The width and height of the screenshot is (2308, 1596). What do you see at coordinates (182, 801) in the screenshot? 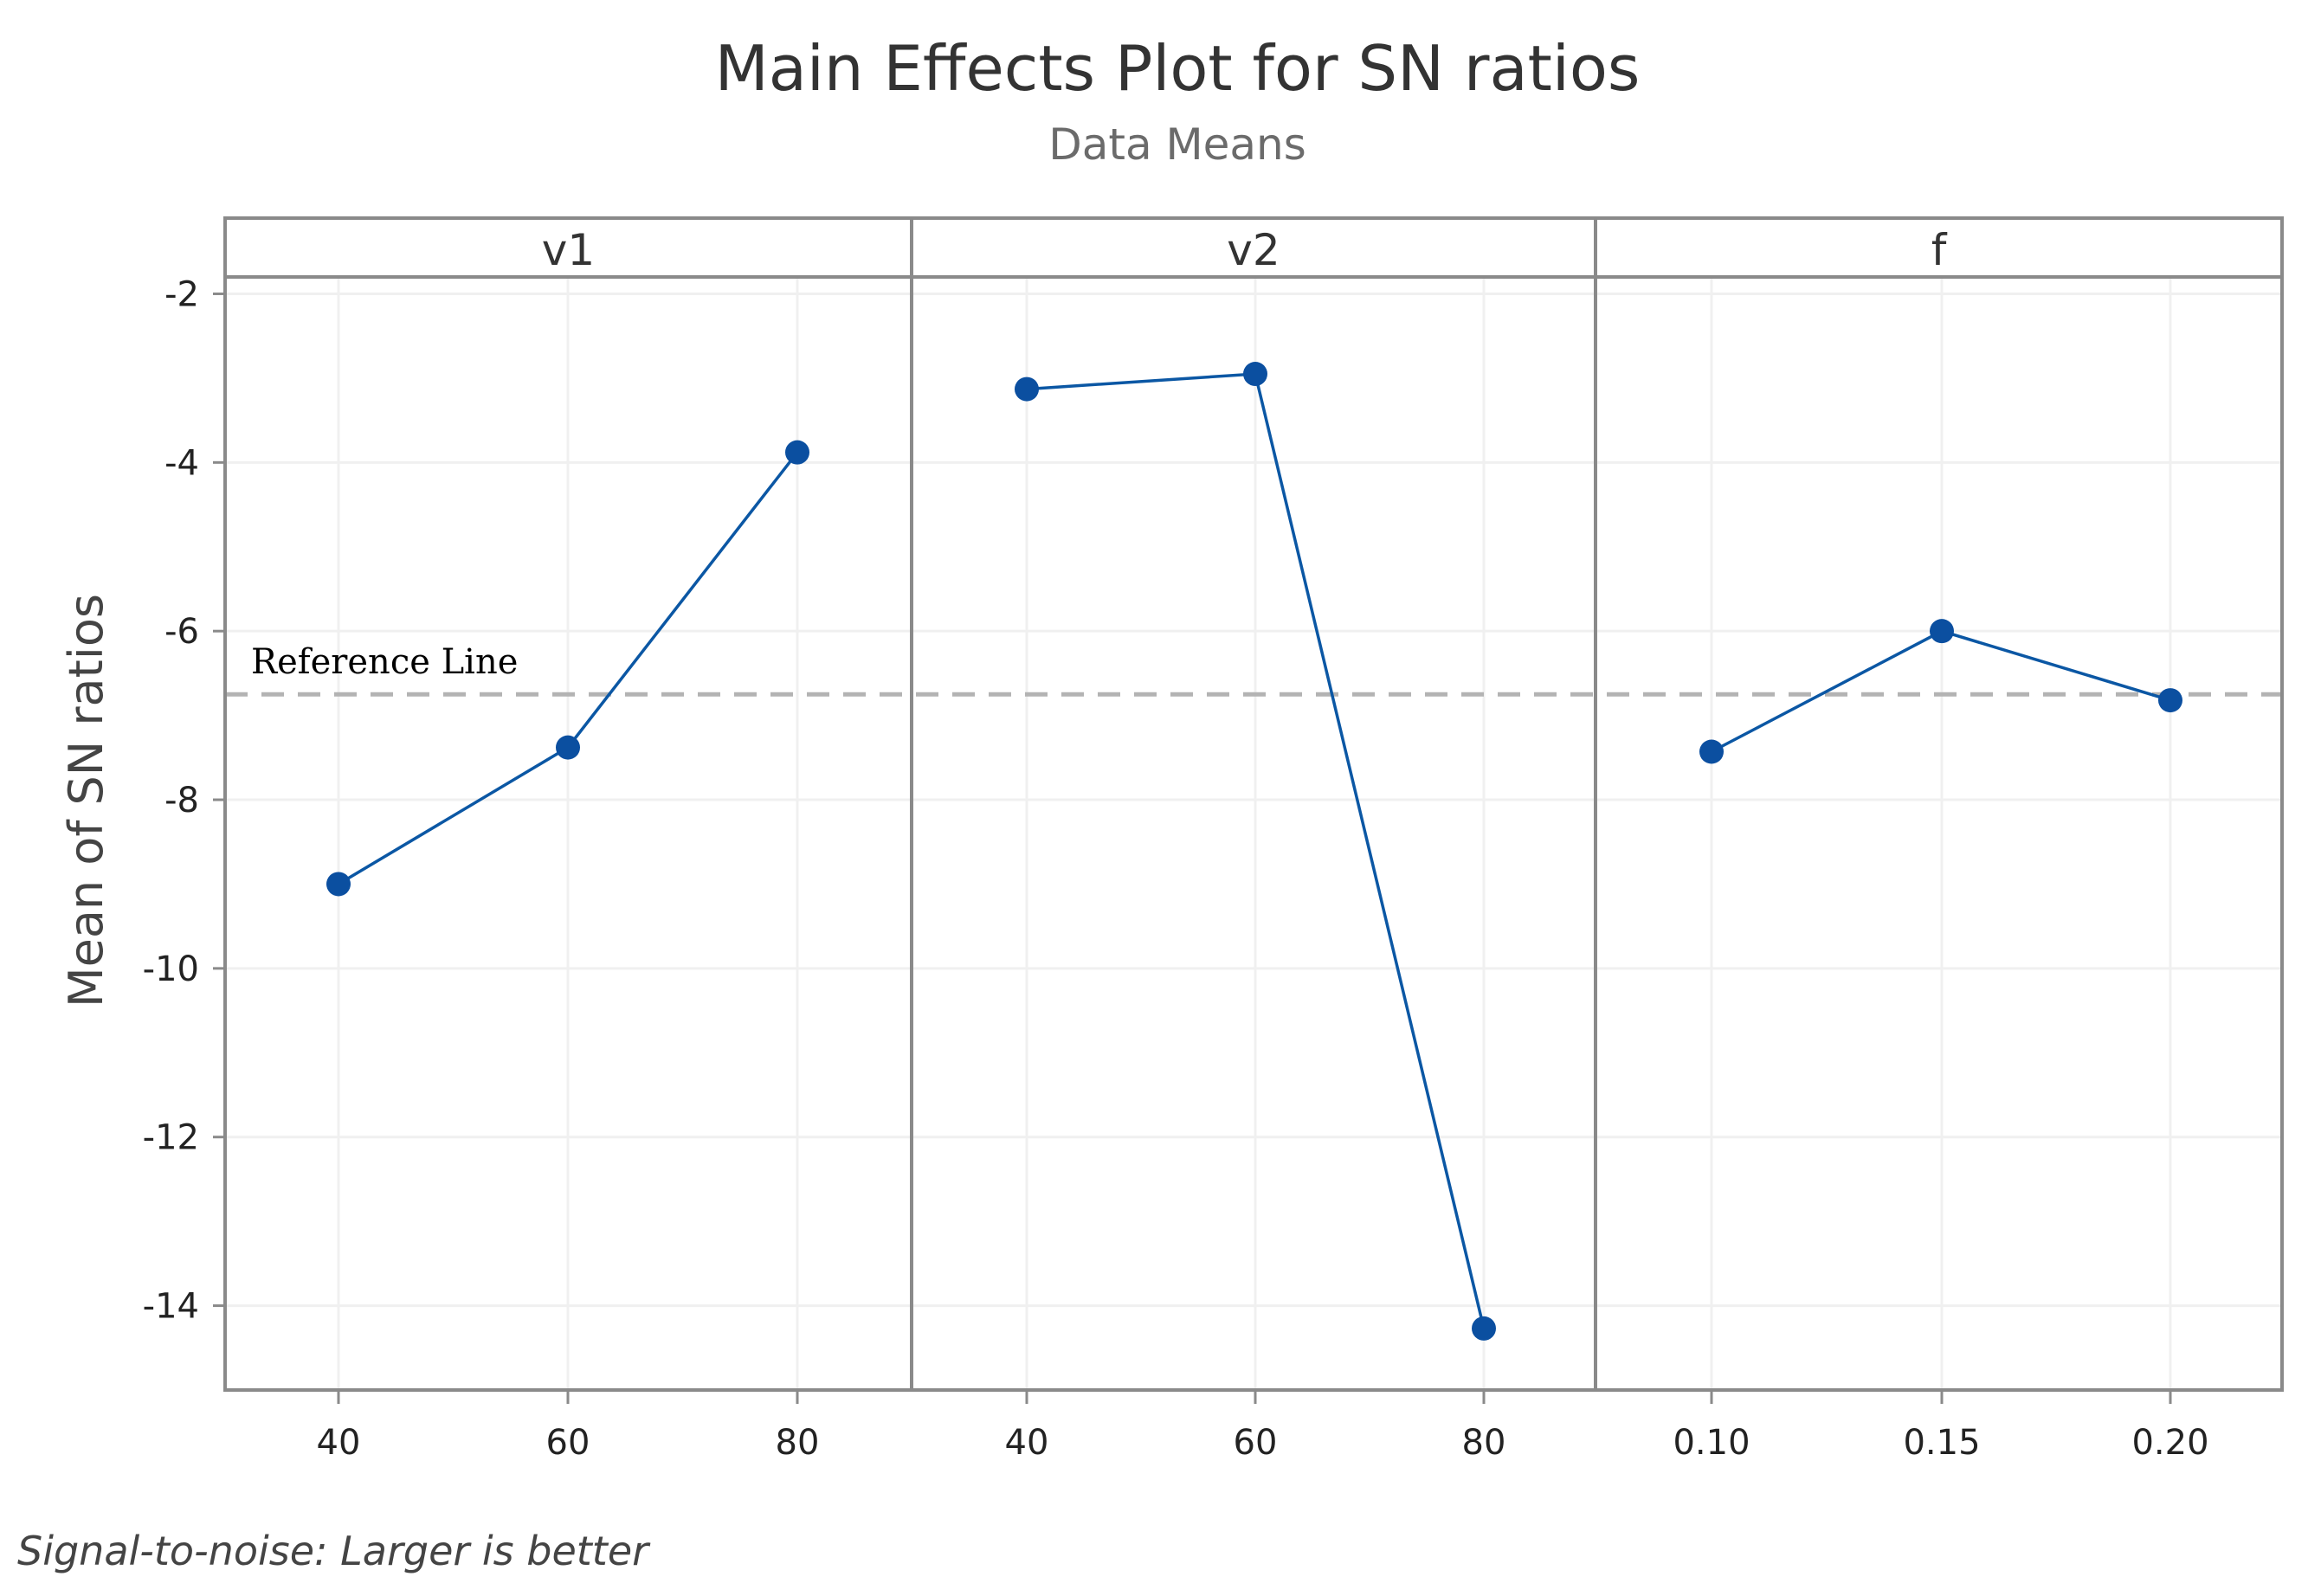
I see `y-tick-label: -8` at bounding box center [182, 801].